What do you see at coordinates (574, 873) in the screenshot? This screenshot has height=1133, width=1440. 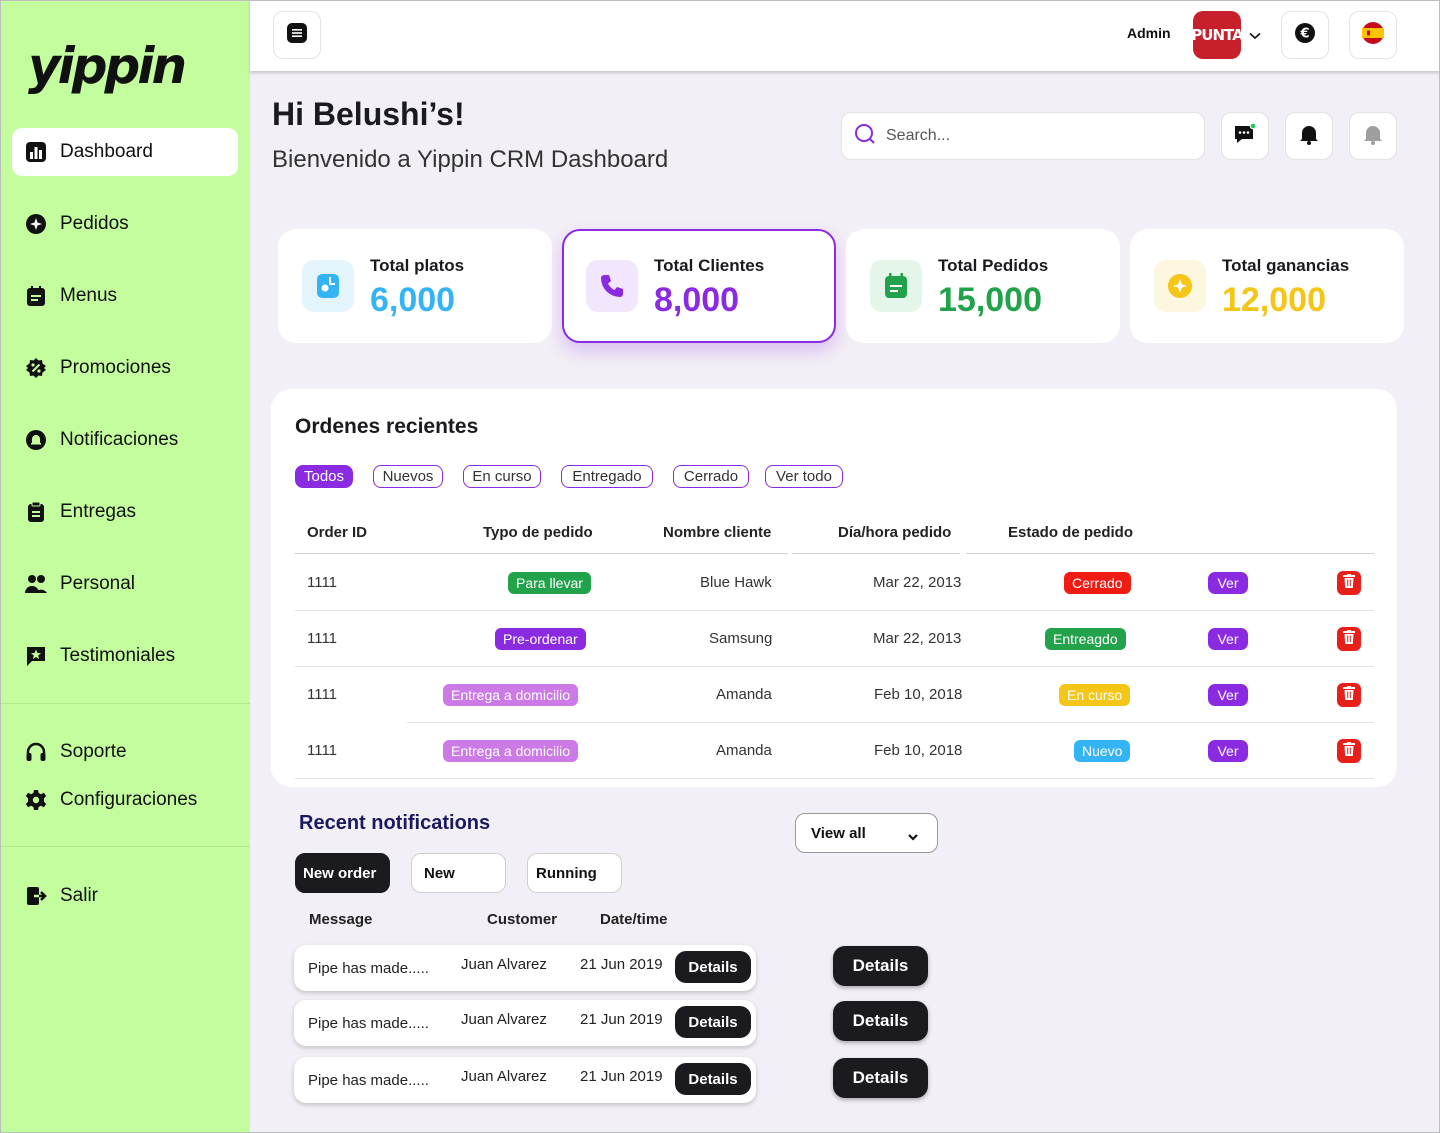 I see `tab-running: Running` at bounding box center [574, 873].